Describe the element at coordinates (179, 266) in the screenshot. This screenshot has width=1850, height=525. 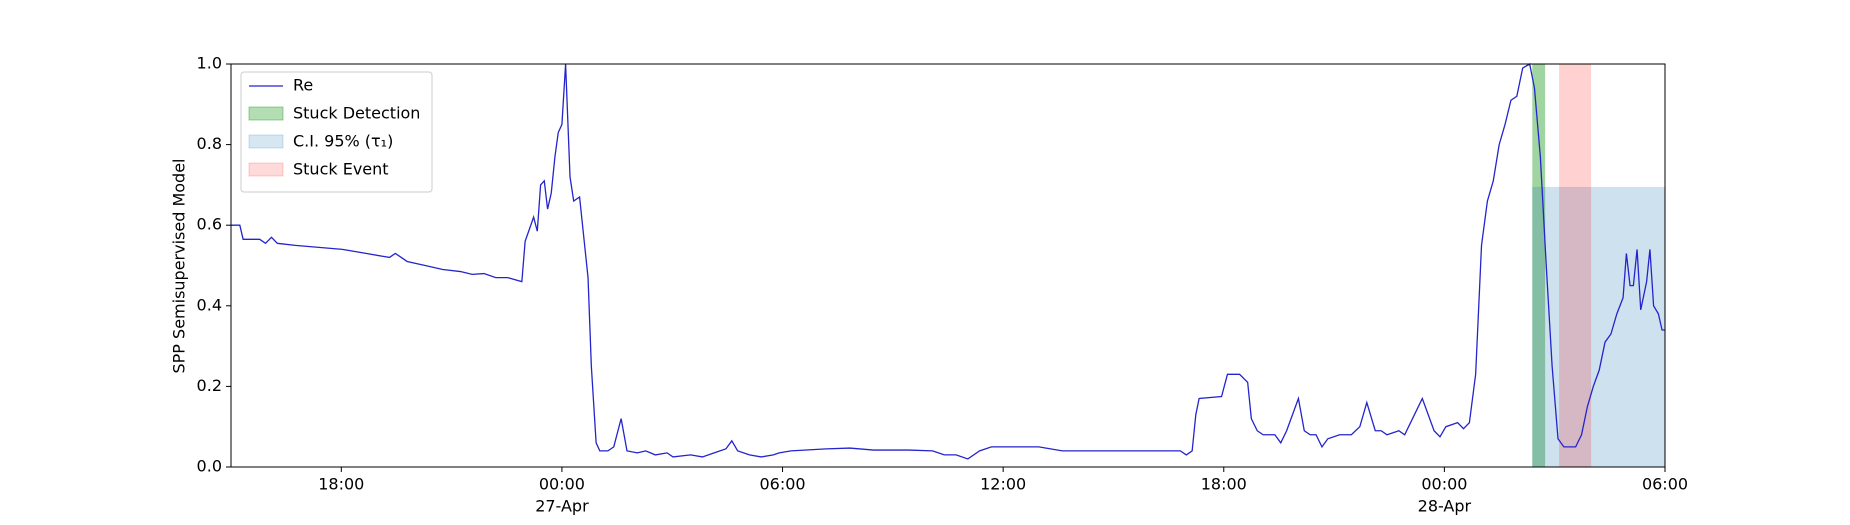
I see `y-axis-label: SPP Semisupervised Model` at that location.